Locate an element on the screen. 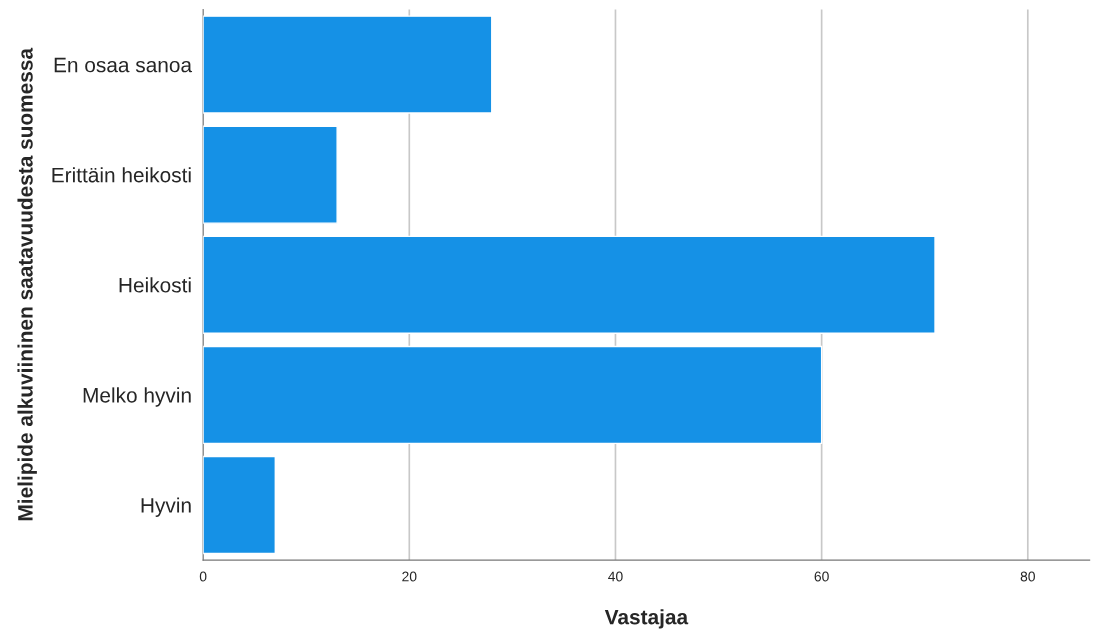  x-tick-label: 20 is located at coordinates (409, 576).